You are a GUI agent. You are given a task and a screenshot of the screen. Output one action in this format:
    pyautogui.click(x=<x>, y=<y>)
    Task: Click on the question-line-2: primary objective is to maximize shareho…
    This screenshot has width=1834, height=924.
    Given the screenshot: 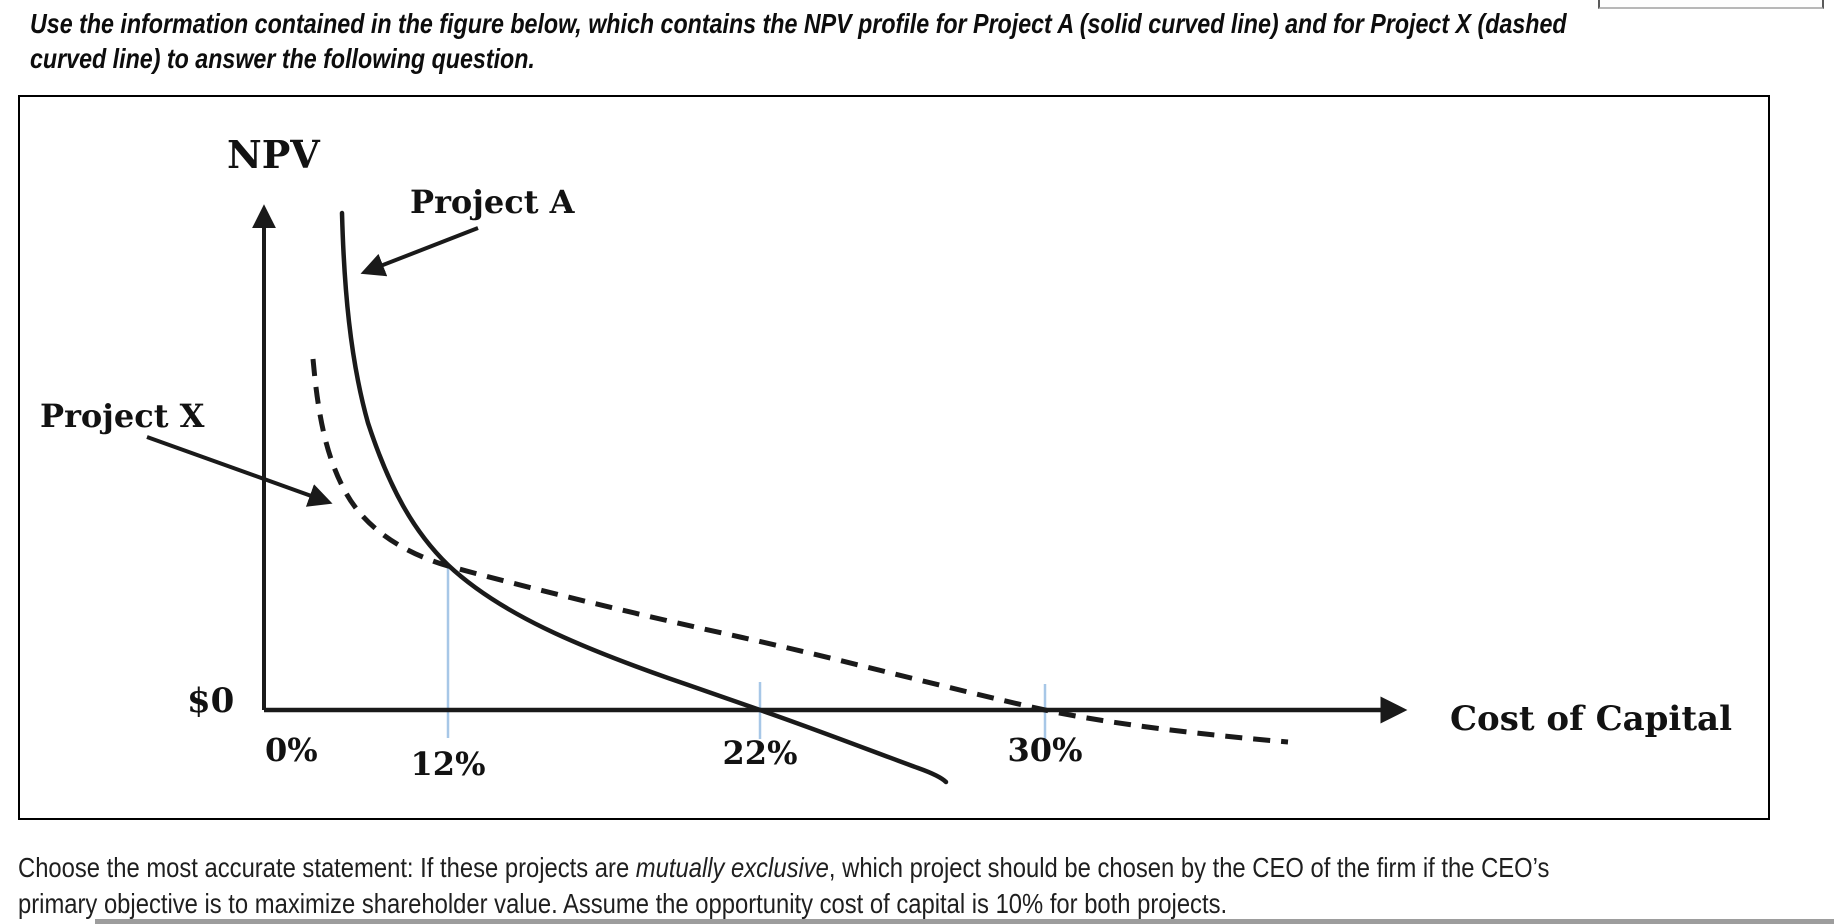 What is the action you would take?
    pyautogui.click(x=623, y=903)
    